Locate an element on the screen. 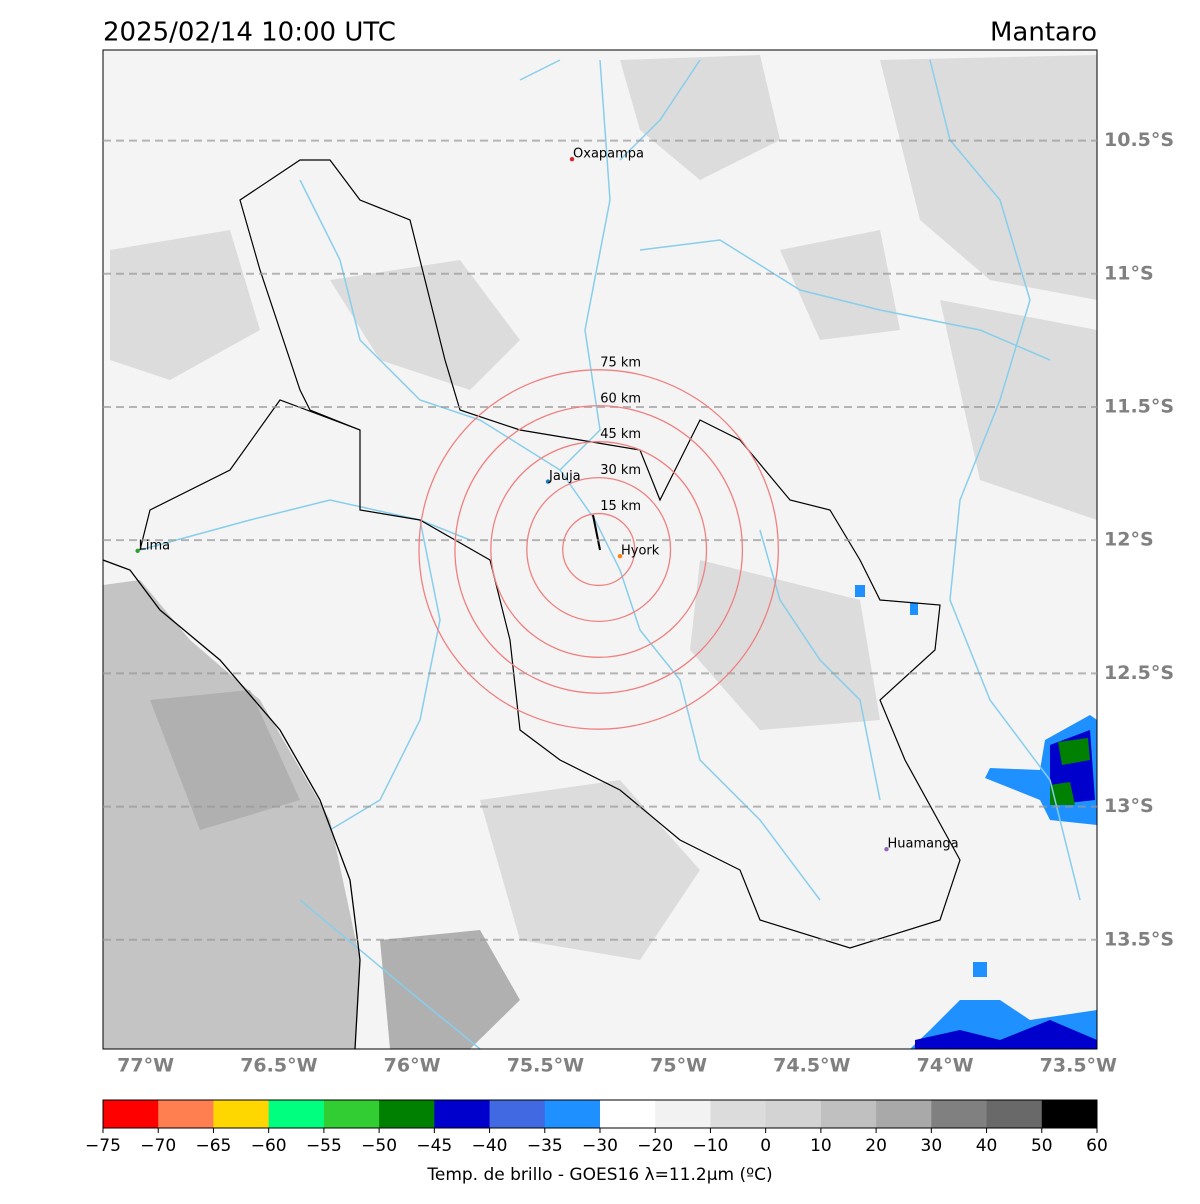 The height and width of the screenshot is (1204, 1200). lat-label: 11.5°S is located at coordinates (1139, 406).